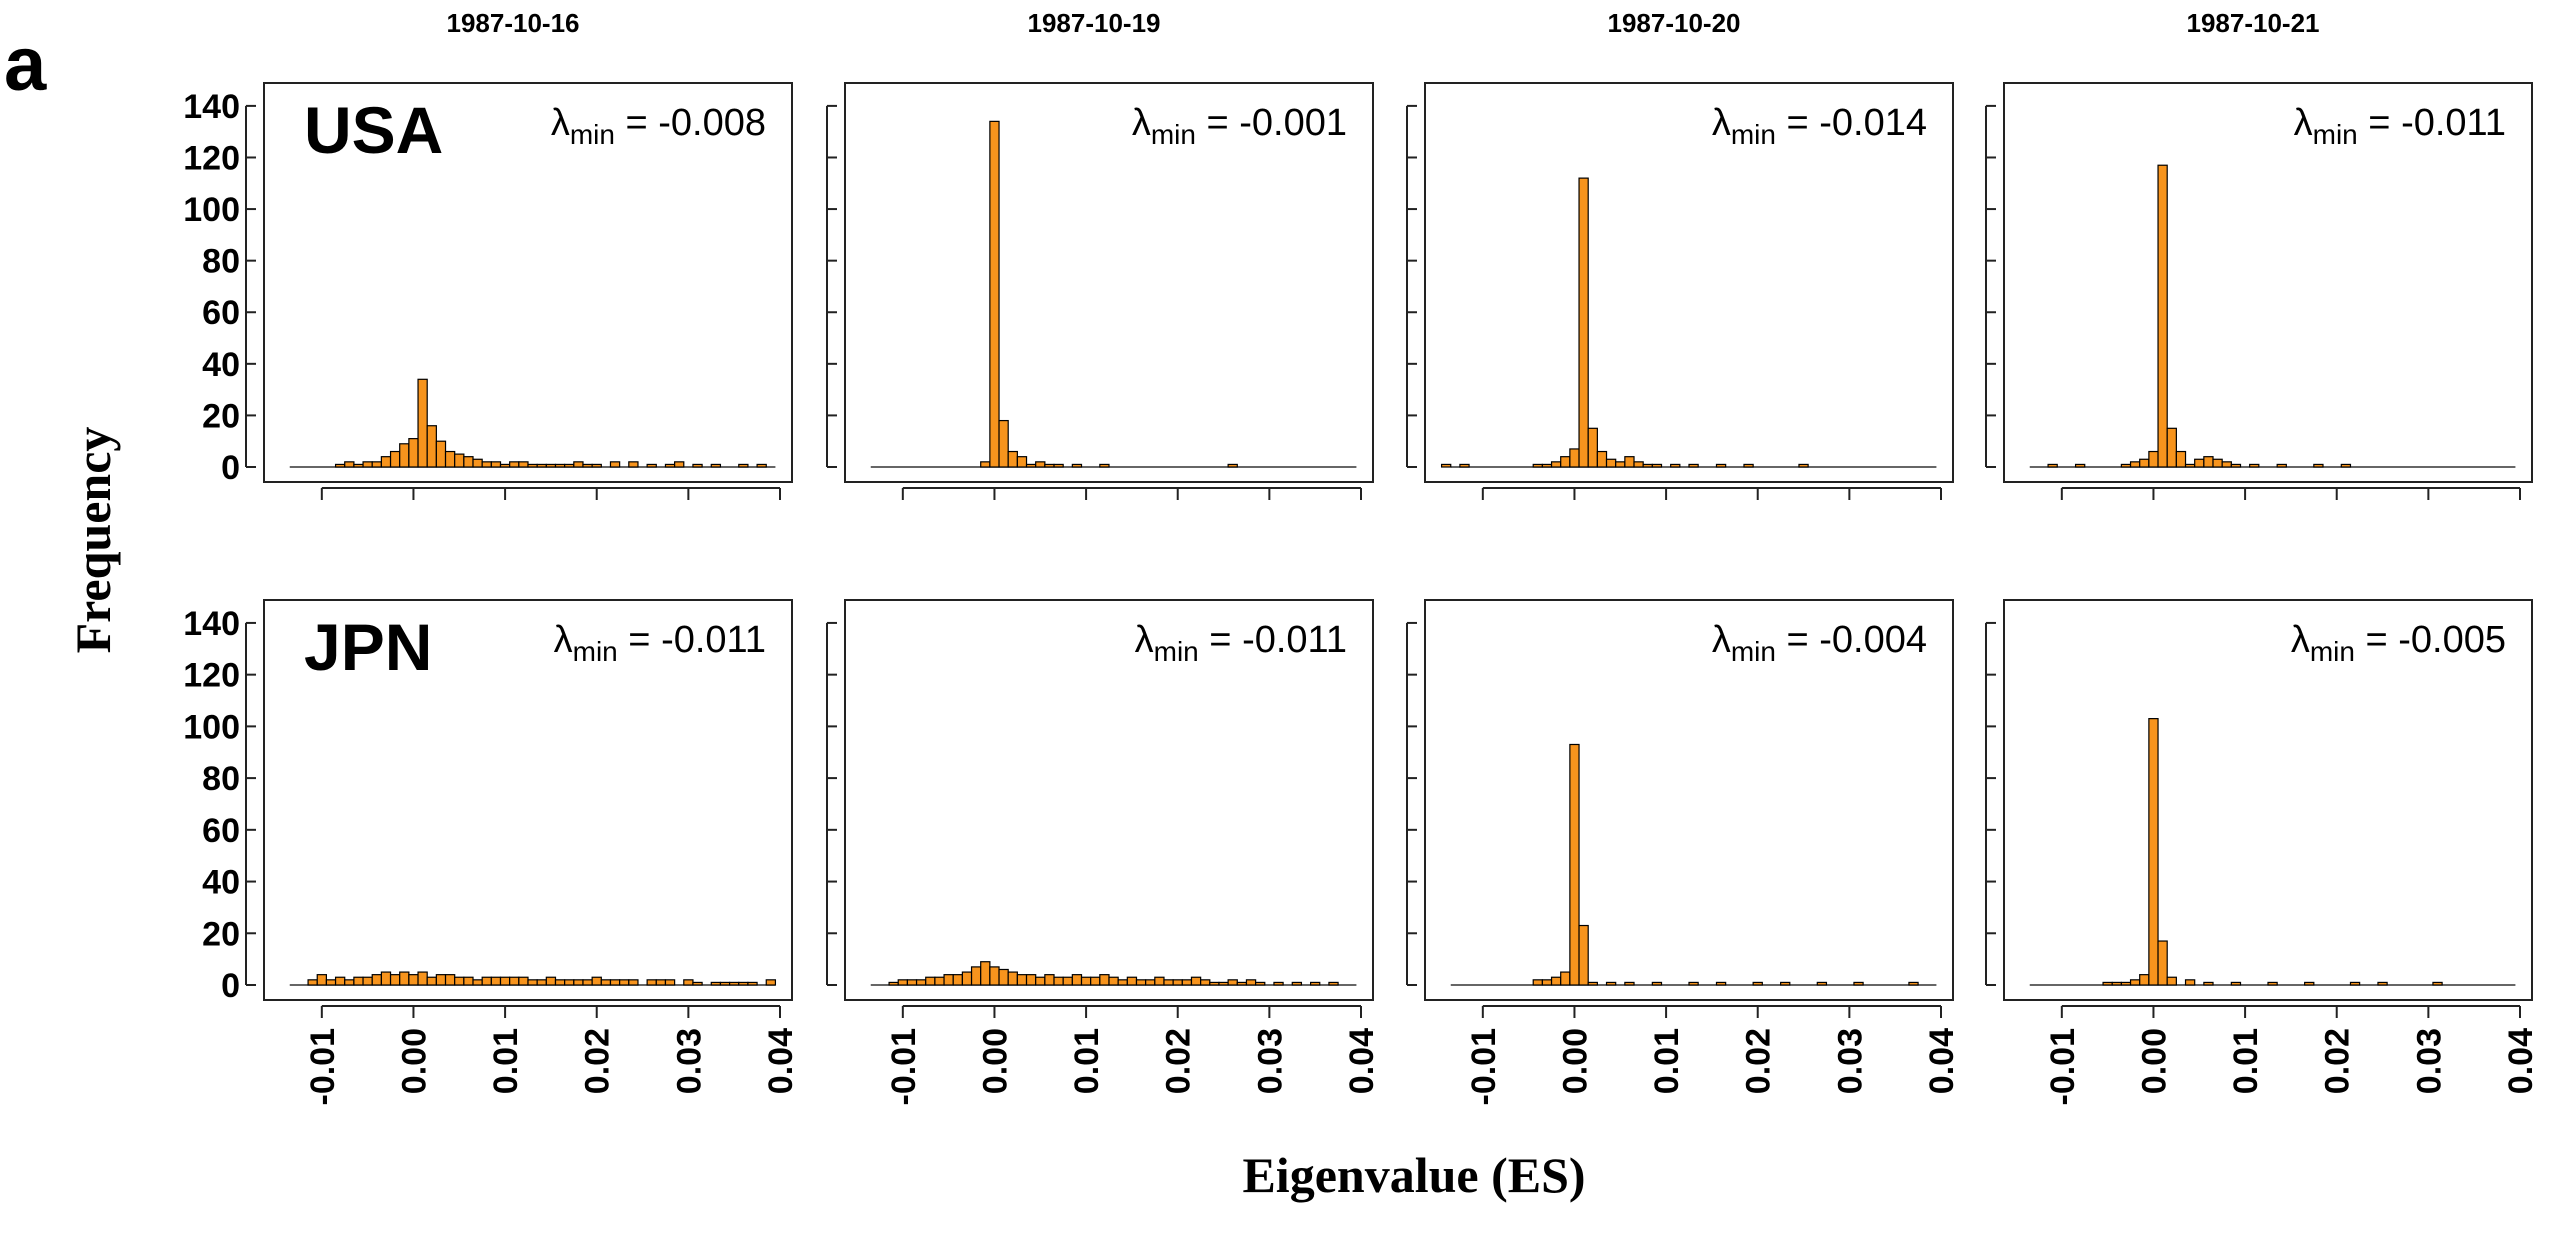 This screenshot has height=1237, width=2549. What do you see at coordinates (221, 313) in the screenshot?
I see `y-tick-label: 60` at bounding box center [221, 313].